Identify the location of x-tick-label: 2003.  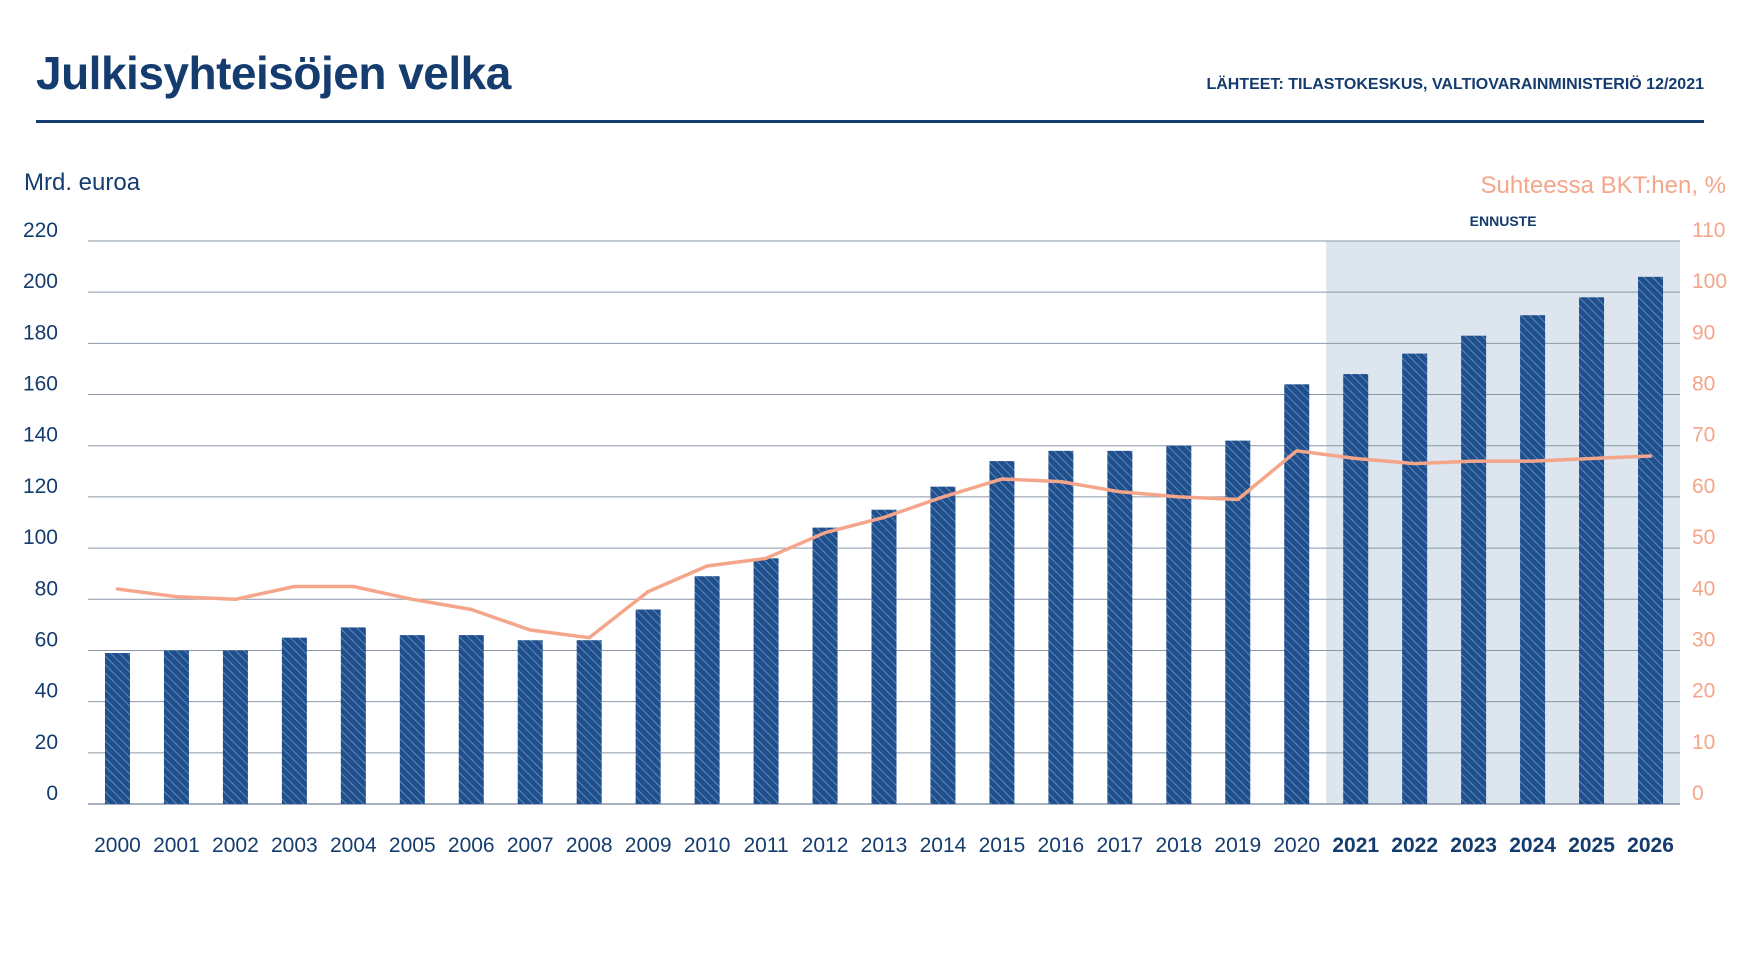
(294, 845).